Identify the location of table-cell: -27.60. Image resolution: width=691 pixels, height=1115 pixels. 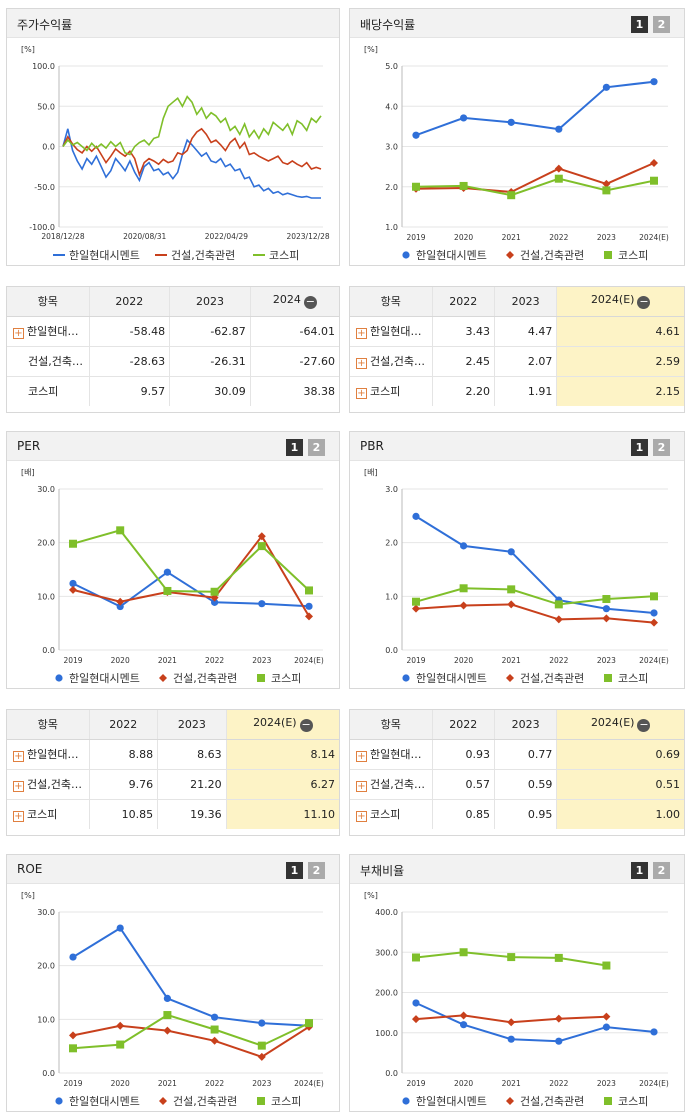
(294, 360).